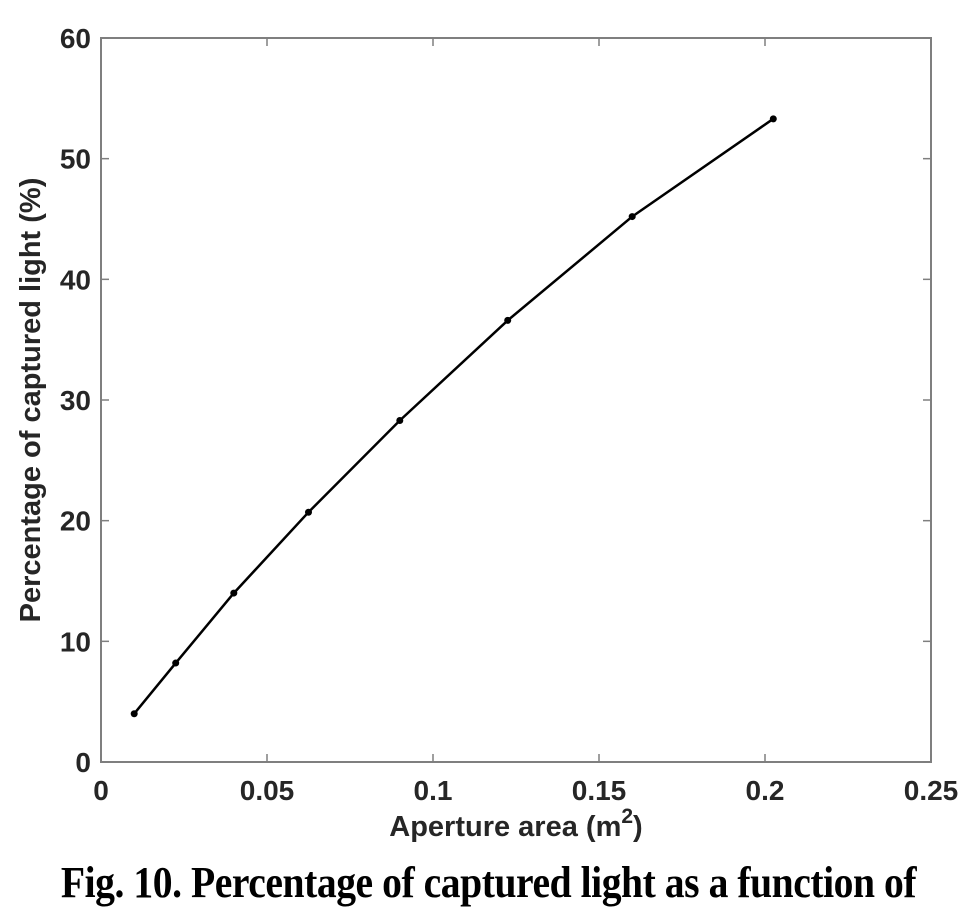 The height and width of the screenshot is (908, 977). I want to click on y-tick-label: 10, so click(75, 641).